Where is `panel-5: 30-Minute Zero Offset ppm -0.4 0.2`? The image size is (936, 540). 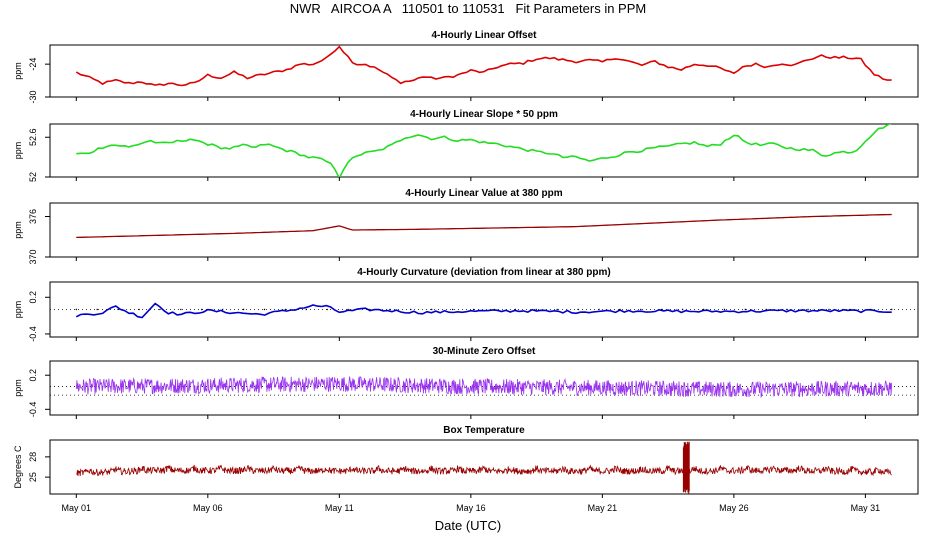
panel-5: 30-Minute Zero Offset ppm -0.4 0.2 is located at coordinates (466, 382).